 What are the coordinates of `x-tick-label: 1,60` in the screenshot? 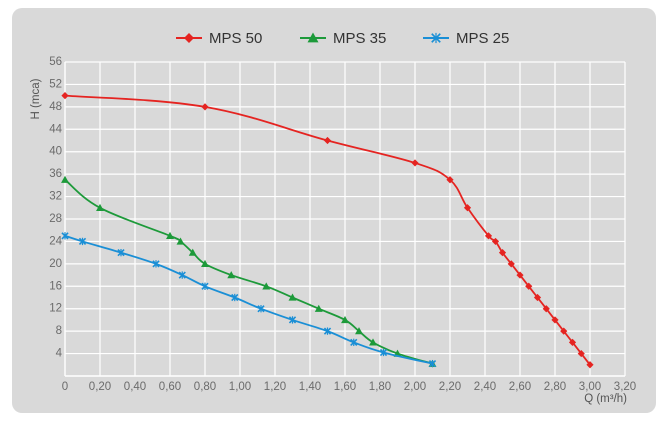 It's located at (345, 387).